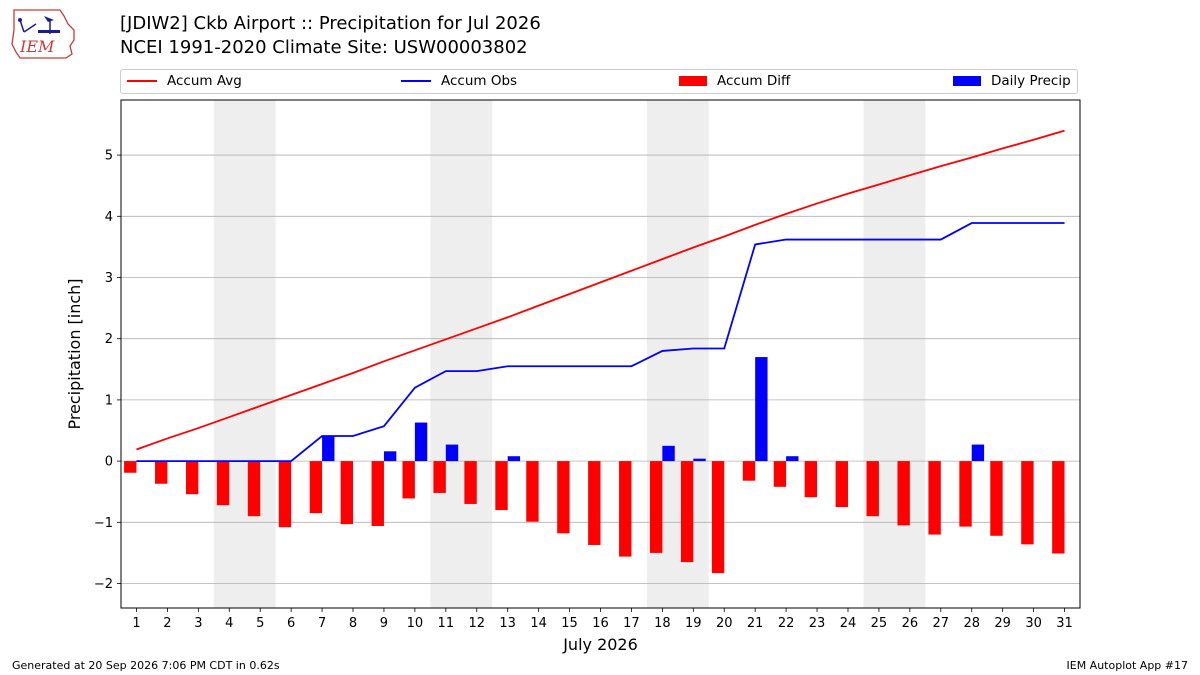 The width and height of the screenshot is (1200, 675). I want to click on x-axis-label: July 2026, so click(600, 644).